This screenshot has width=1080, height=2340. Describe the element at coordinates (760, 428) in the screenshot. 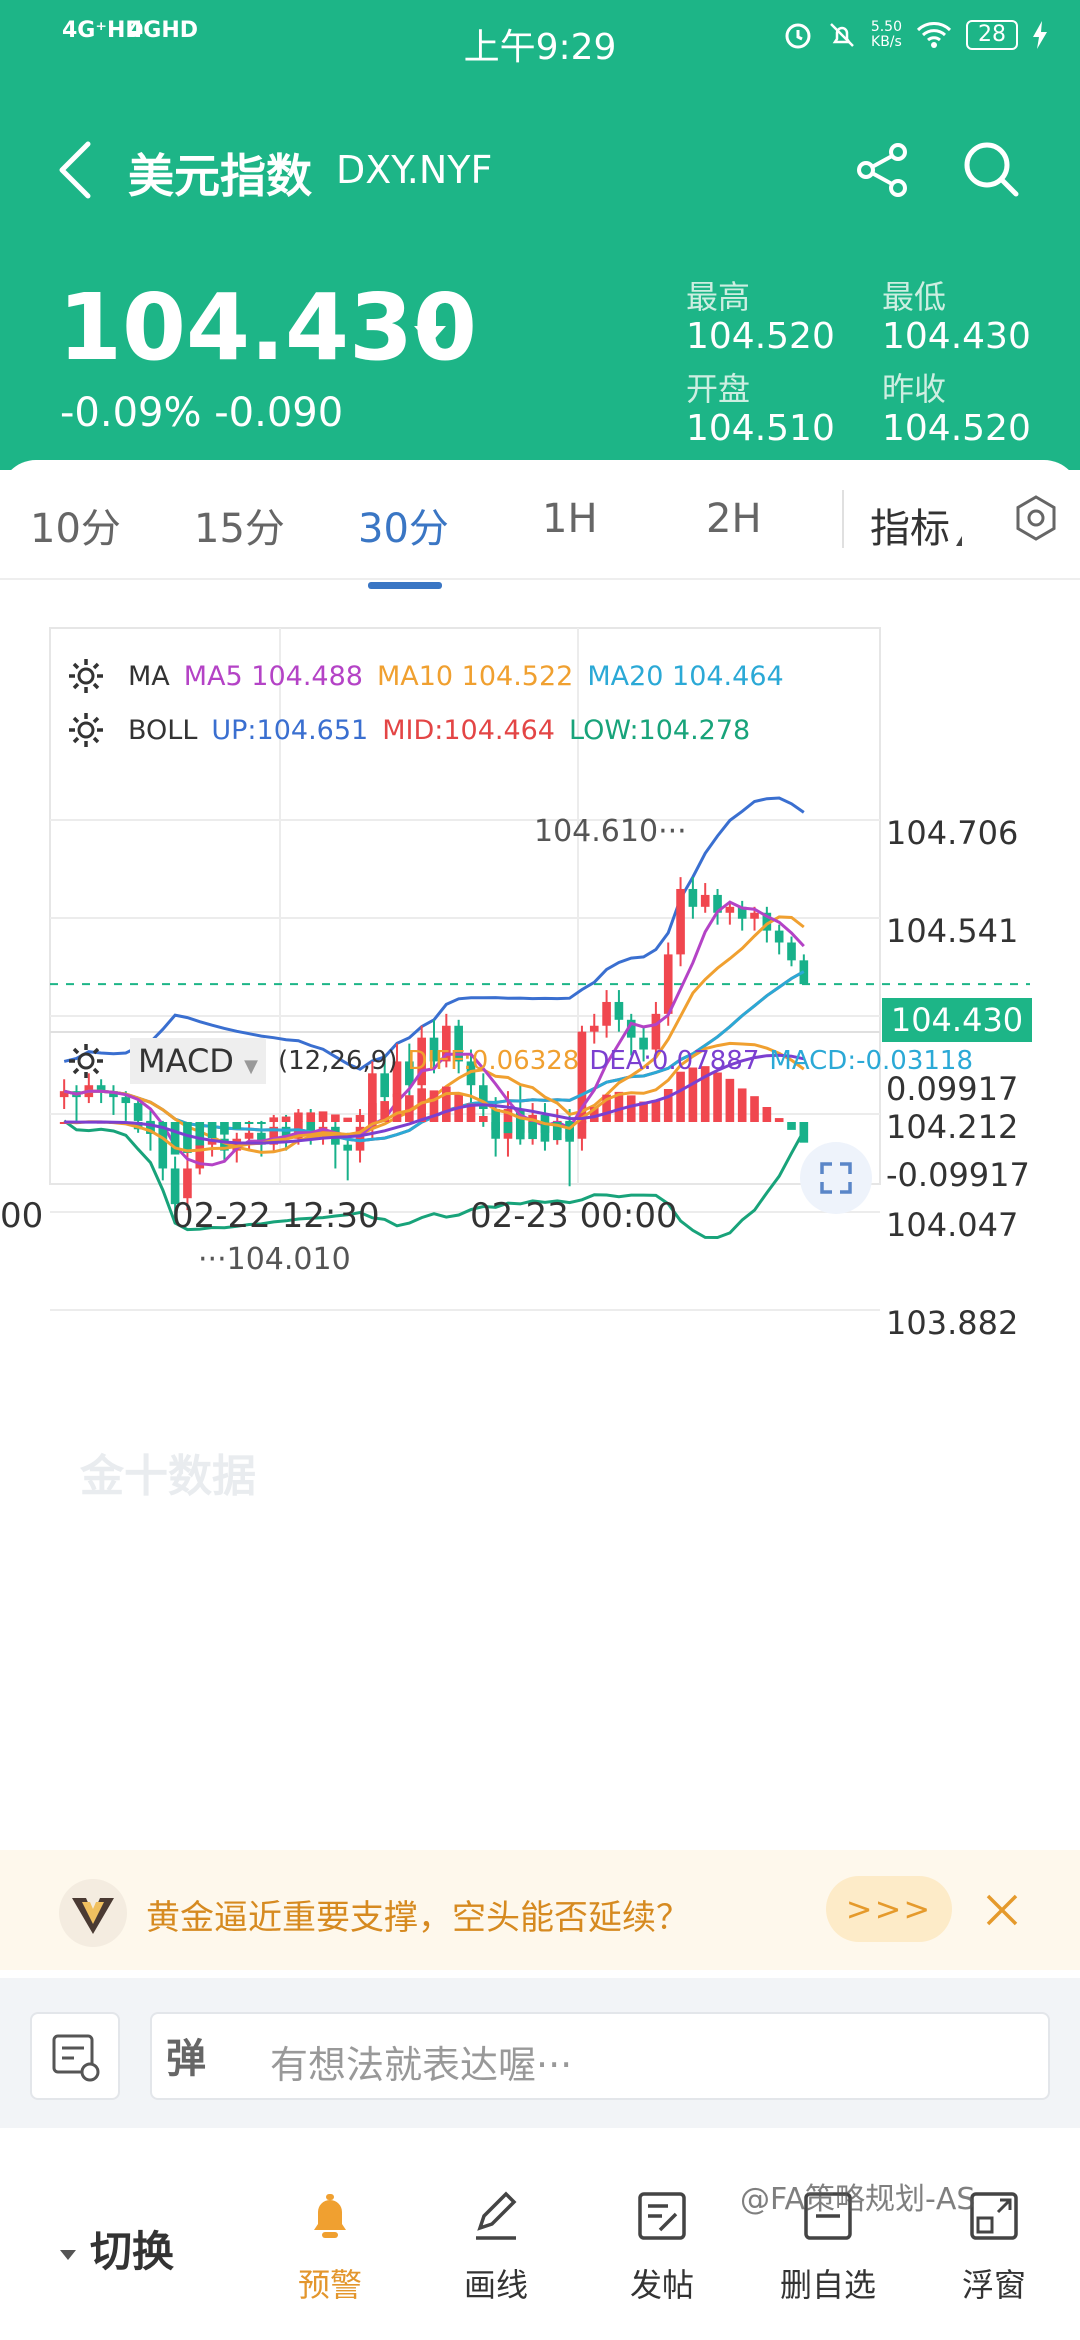

I see `open-value: 104.510` at that location.